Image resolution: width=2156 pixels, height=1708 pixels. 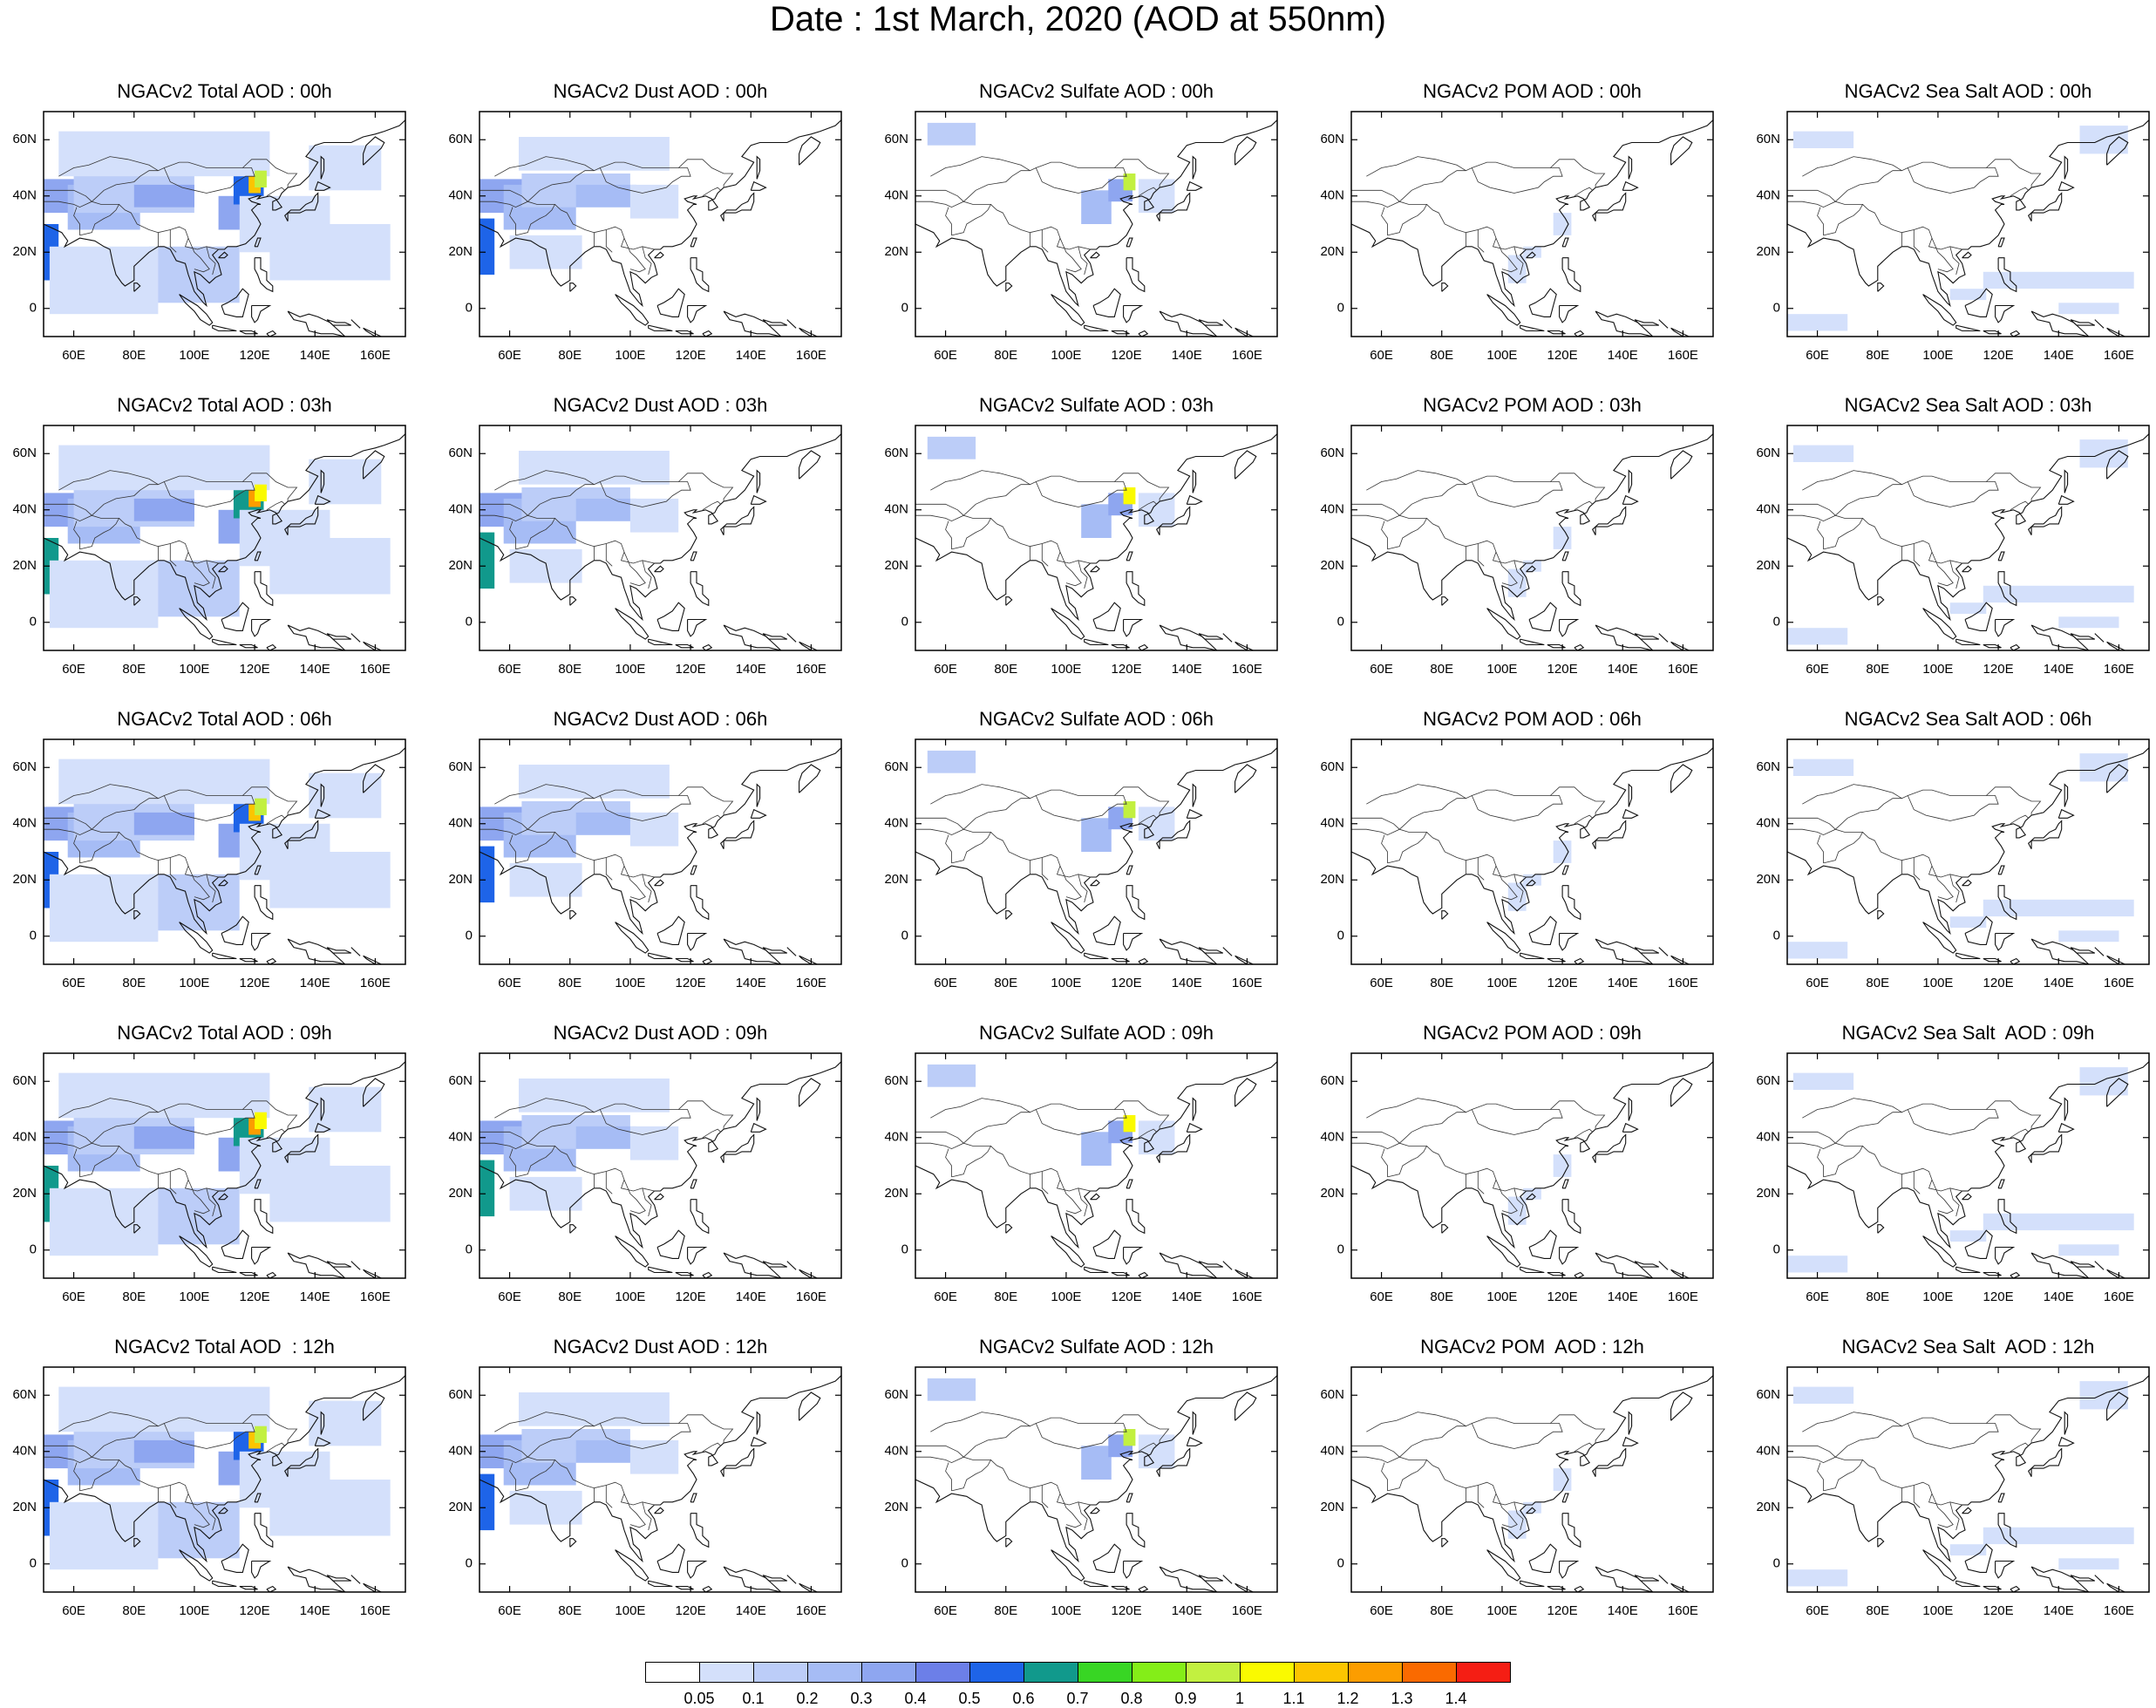 I want to click on lon-label: 100E, so click(x=1938, y=1611).